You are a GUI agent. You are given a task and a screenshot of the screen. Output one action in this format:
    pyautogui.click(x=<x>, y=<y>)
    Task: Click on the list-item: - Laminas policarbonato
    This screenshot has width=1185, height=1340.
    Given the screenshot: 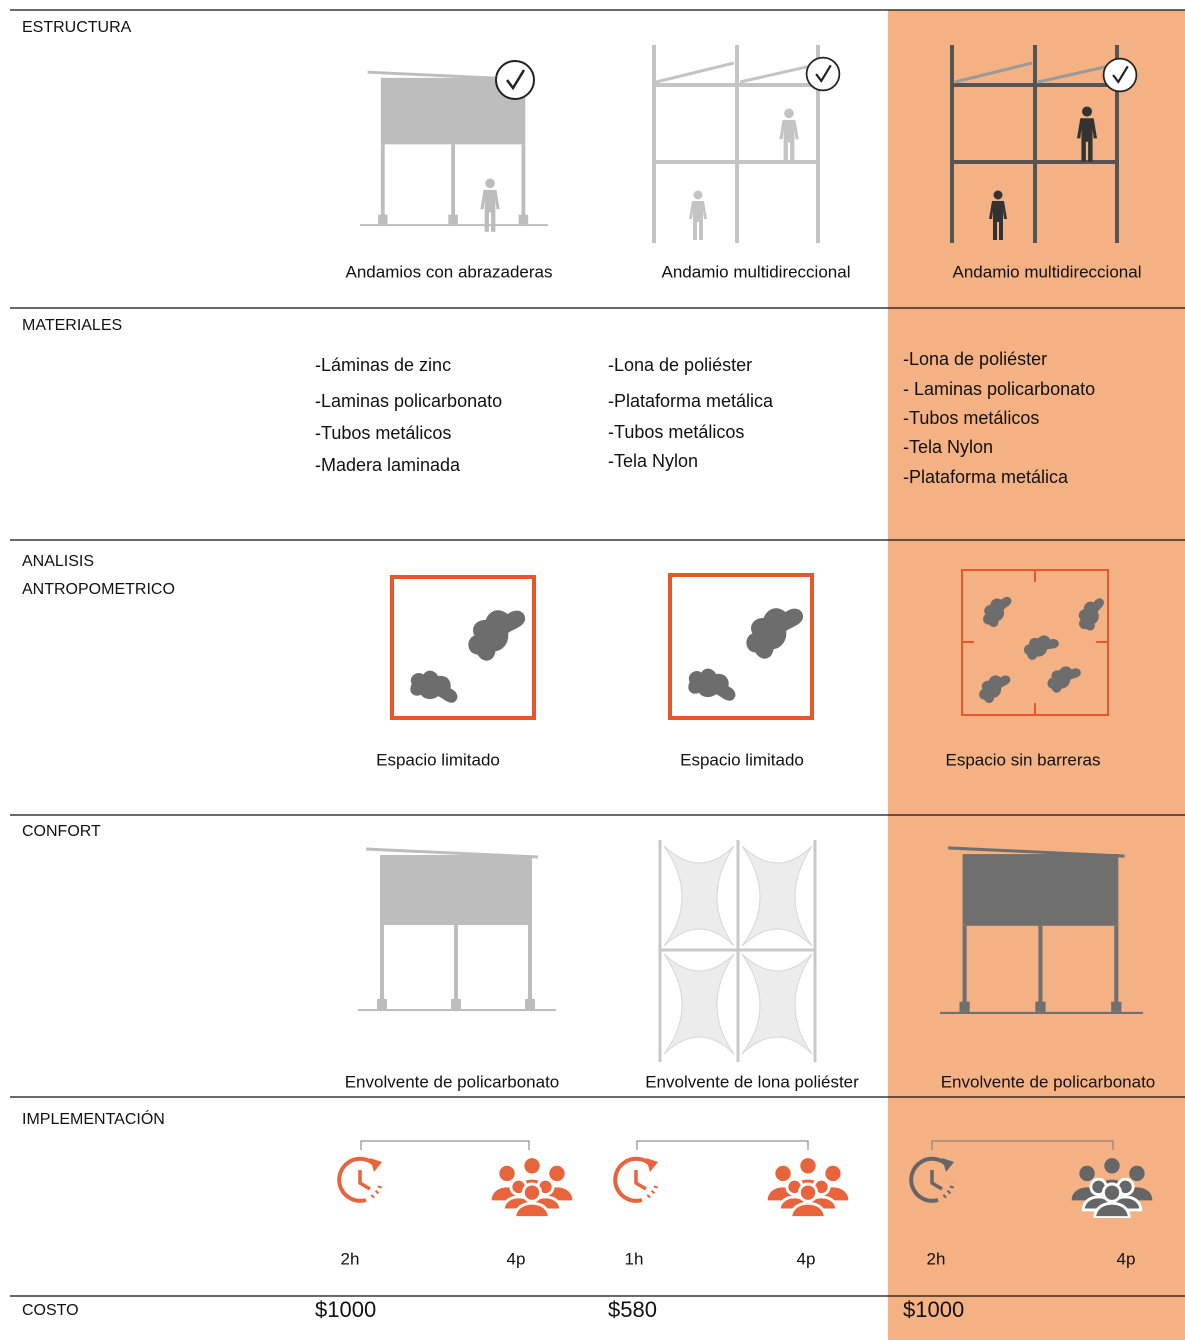 What is the action you would take?
    pyautogui.click(x=999, y=389)
    